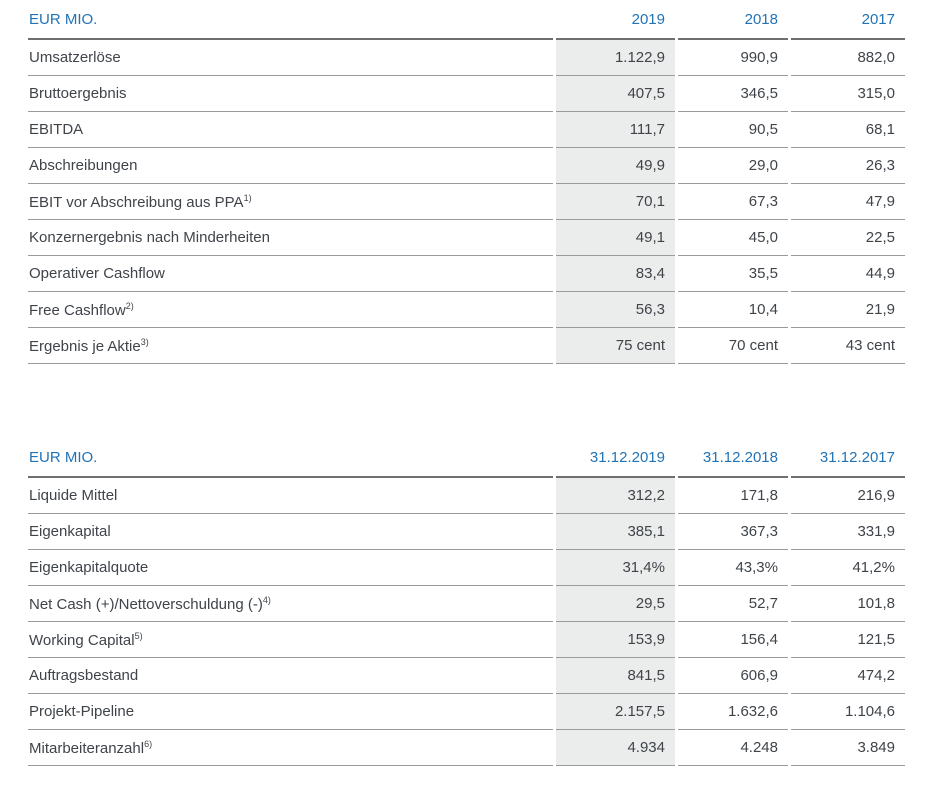 The height and width of the screenshot is (812, 932). Describe the element at coordinates (615, 238) in the screenshot. I see `value-cell: 49,1` at that location.